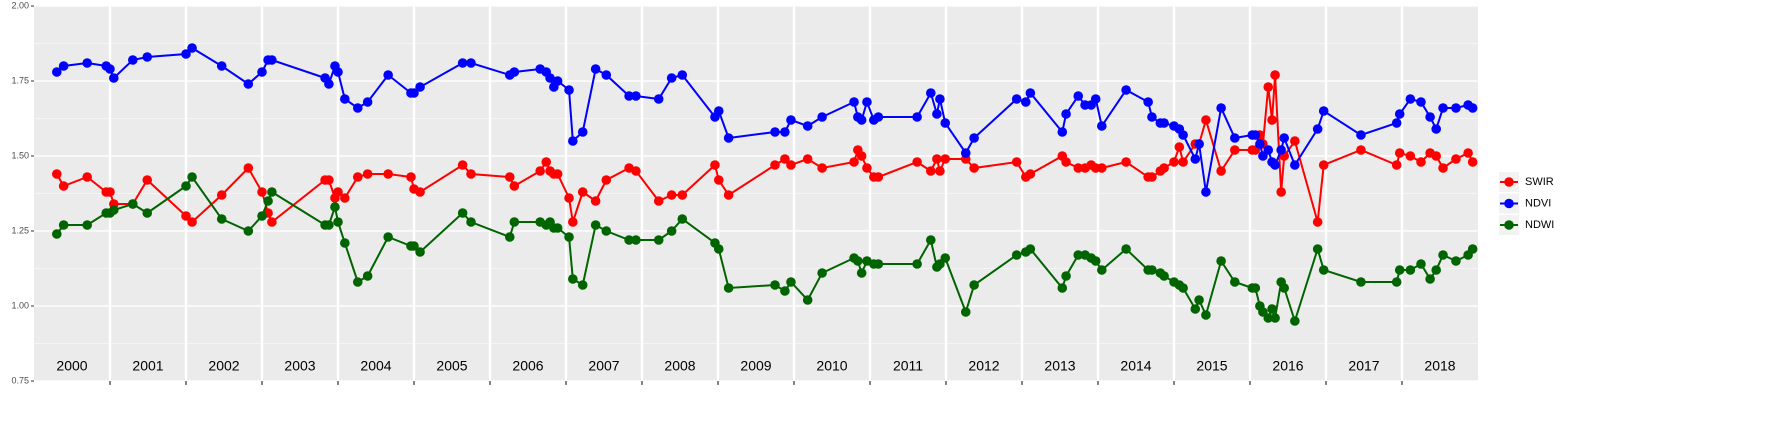 The width and height of the screenshot is (1773, 442). What do you see at coordinates (375, 366) in the screenshot?
I see `year-label: 2004` at bounding box center [375, 366].